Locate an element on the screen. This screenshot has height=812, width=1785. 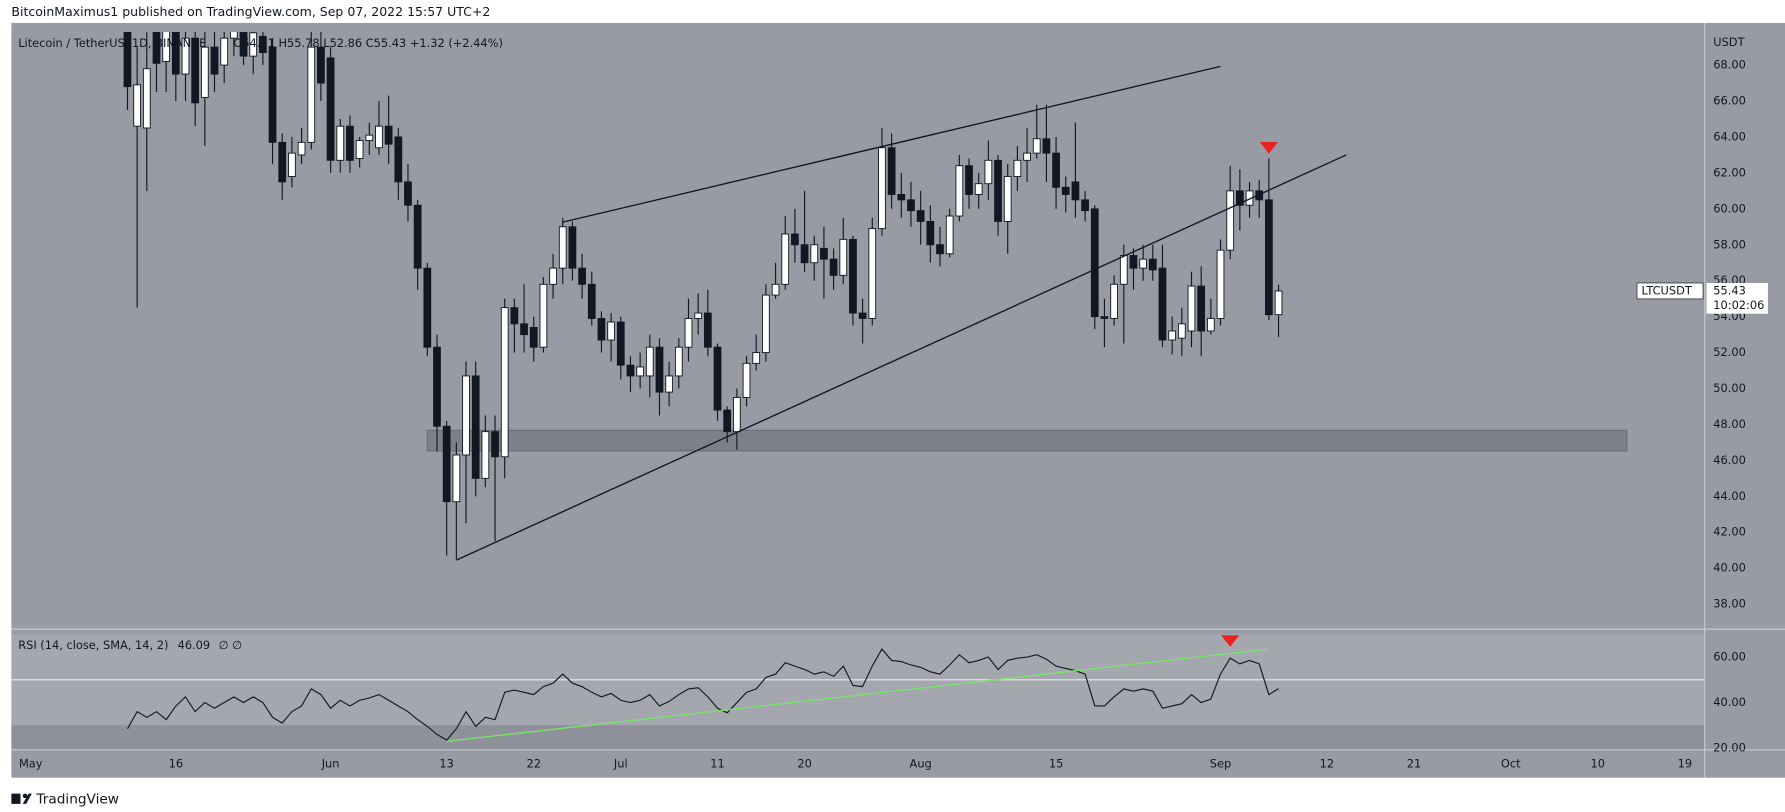
rsi-line is located at coordinates (703, 694).